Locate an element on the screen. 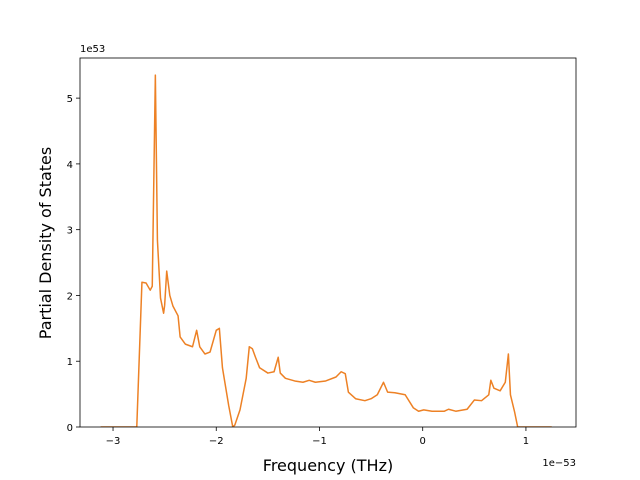 This screenshot has height=480, width=640. y-tick-label: 4 is located at coordinates (70, 165).